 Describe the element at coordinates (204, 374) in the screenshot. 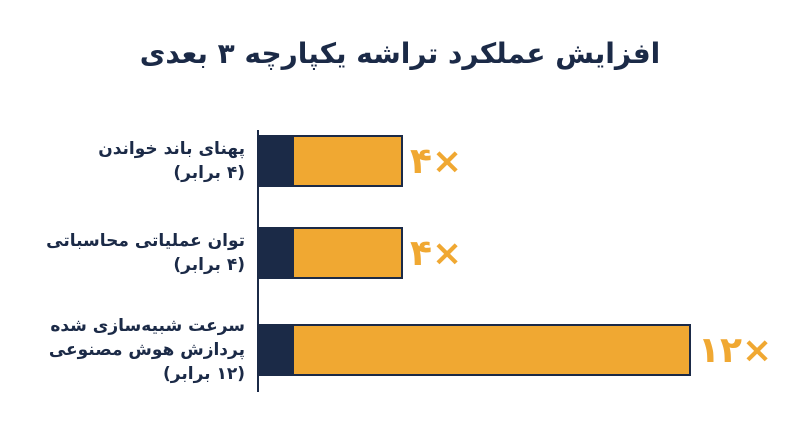

I see `category-label: (۱۲ برابر)` at that location.